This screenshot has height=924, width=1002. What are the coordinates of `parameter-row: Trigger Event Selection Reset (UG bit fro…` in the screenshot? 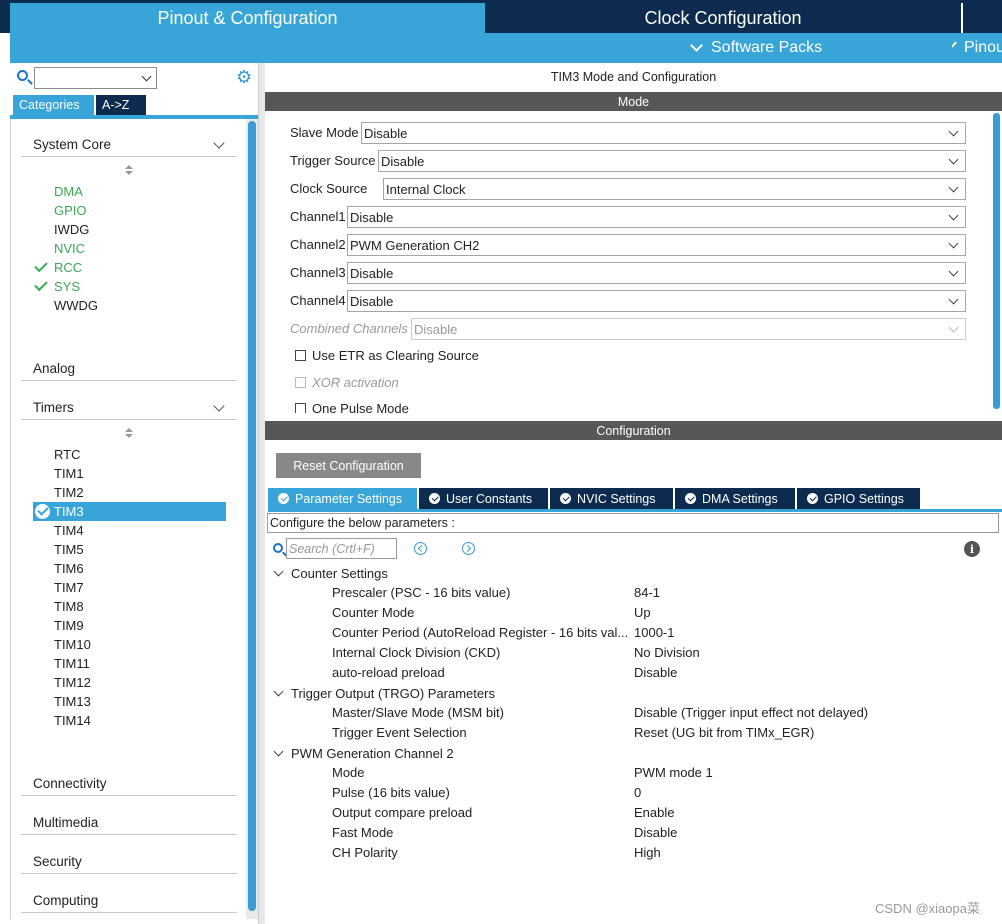 It's located at (633, 733).